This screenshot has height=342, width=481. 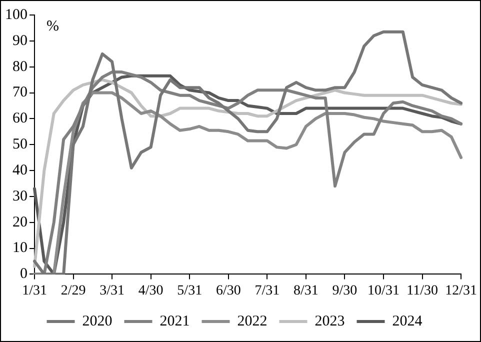 I want to click on x-tick-label: 1/31, so click(x=34, y=290).